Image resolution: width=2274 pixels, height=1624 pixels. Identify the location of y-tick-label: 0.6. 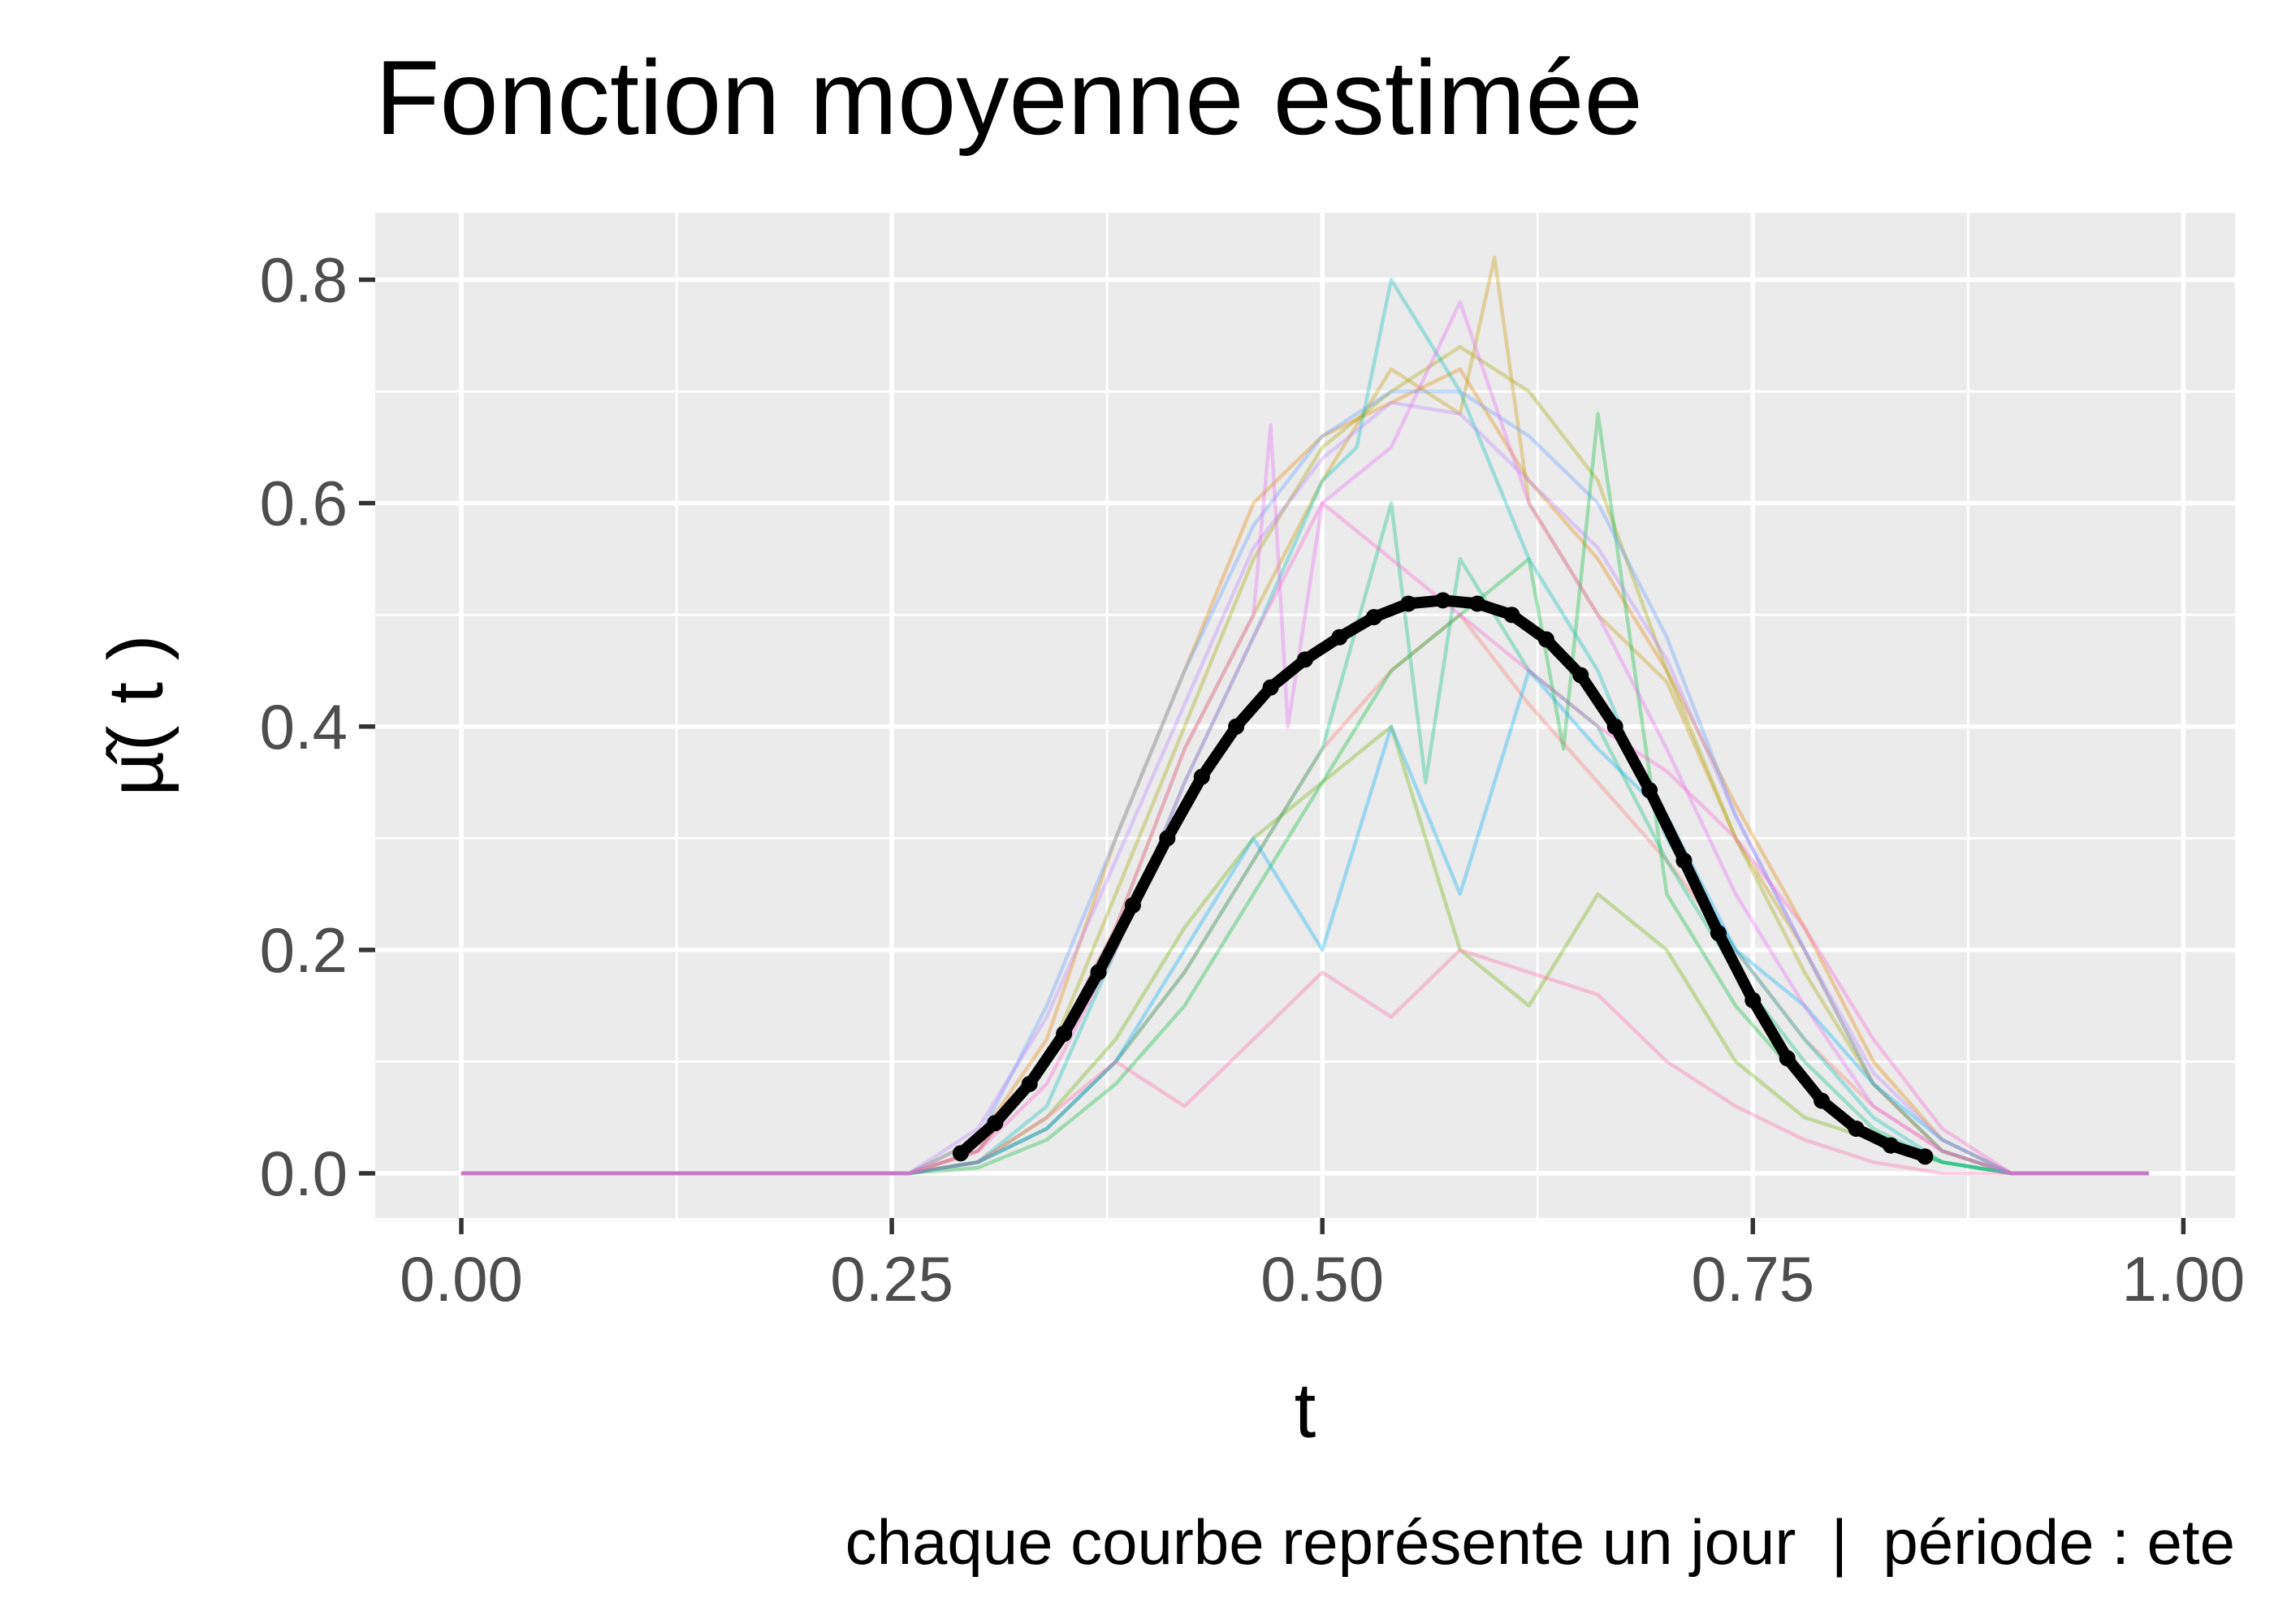
(304, 504).